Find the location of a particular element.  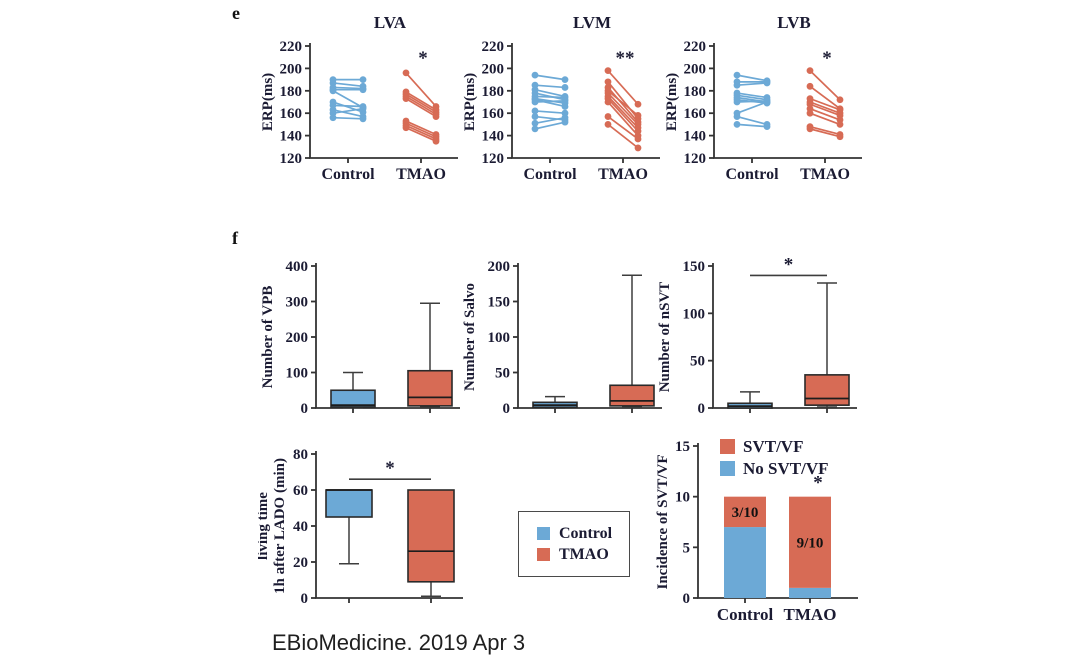

svg-text: LVA is located at coordinates (390, 22).